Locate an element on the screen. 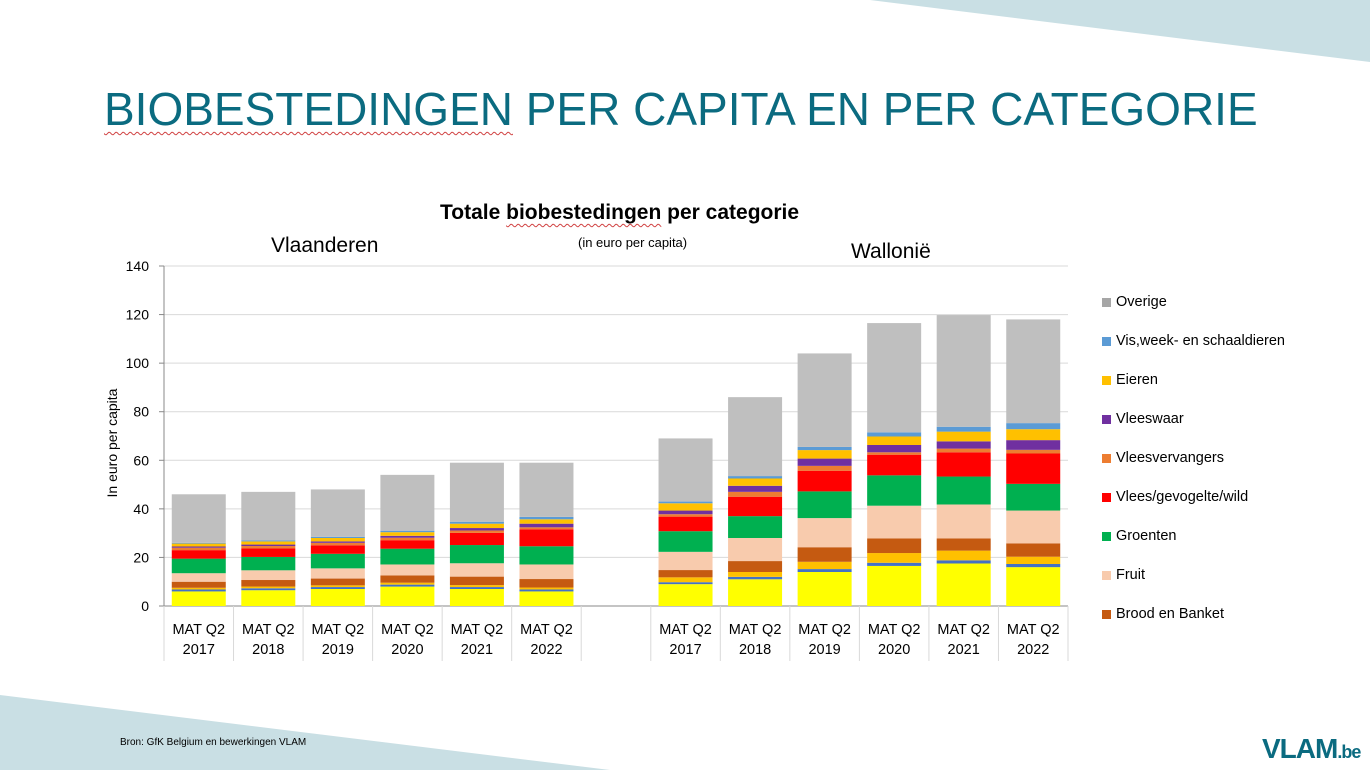 Image resolution: width=1370 pixels, height=770 pixels. y-tick-label: 80 is located at coordinates (141, 412).